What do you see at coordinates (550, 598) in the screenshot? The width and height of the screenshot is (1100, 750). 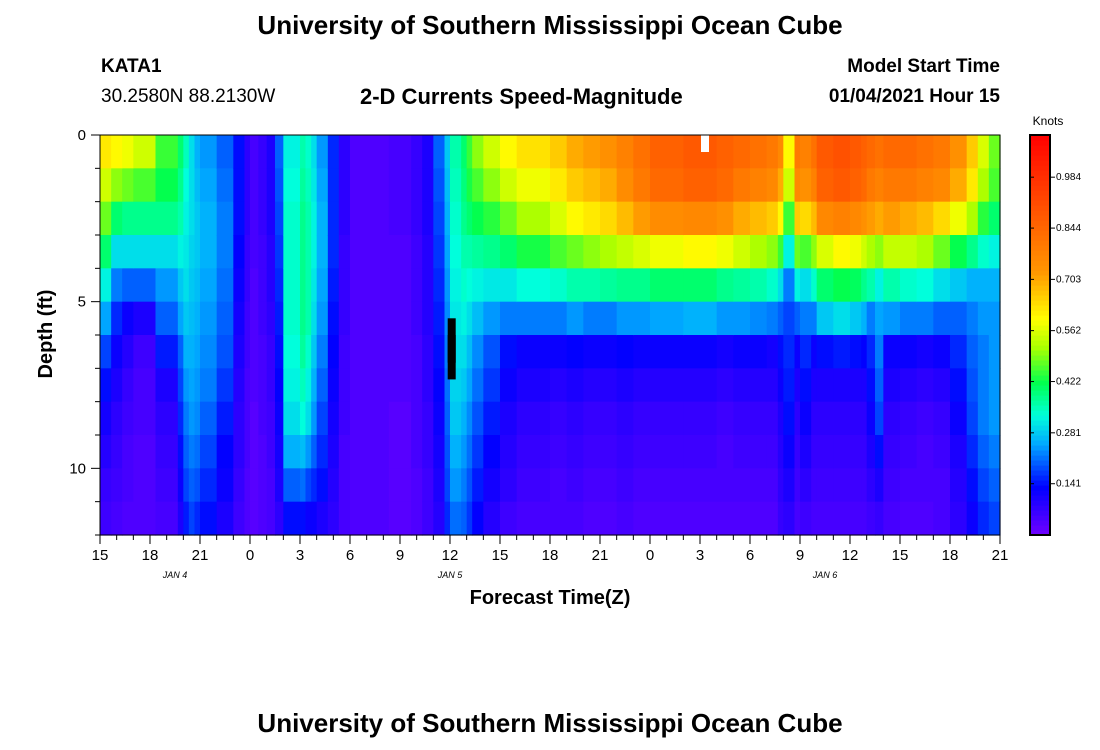 I see `x-axis-label: Forecast Time(Z)` at bounding box center [550, 598].